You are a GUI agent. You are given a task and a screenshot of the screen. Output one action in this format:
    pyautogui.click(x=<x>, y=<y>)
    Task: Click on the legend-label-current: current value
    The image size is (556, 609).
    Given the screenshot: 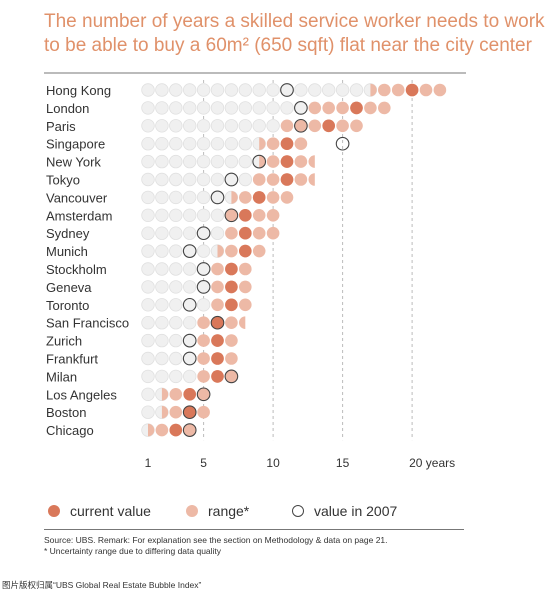 What is the action you would take?
    pyautogui.click(x=110, y=511)
    